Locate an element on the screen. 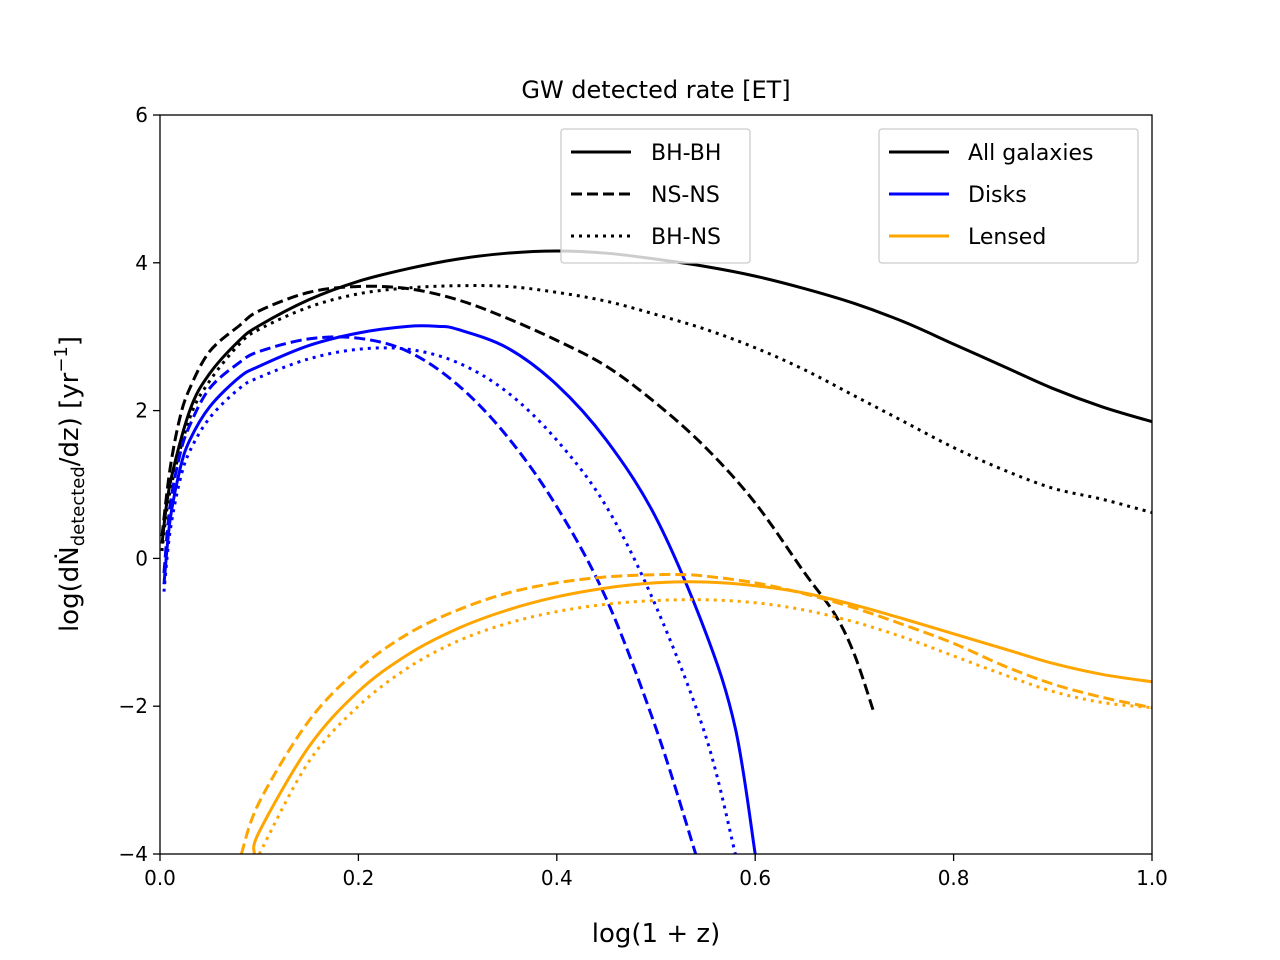  y-axis-label-ndot: Ṅ is located at coordinates (69, 555).